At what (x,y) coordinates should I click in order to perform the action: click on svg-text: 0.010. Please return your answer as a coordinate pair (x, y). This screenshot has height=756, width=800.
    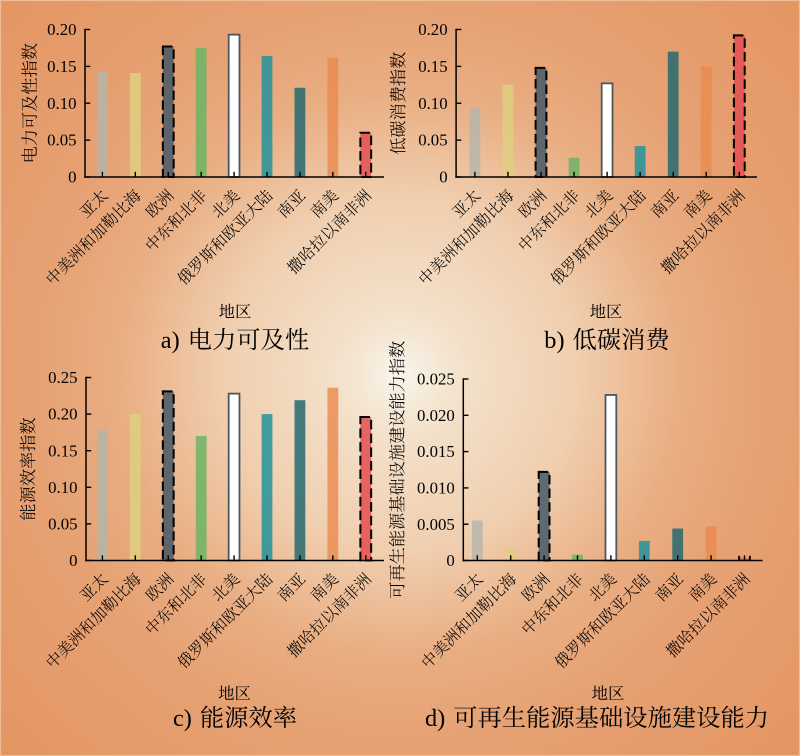
    Looking at the image, I should click on (436, 488).